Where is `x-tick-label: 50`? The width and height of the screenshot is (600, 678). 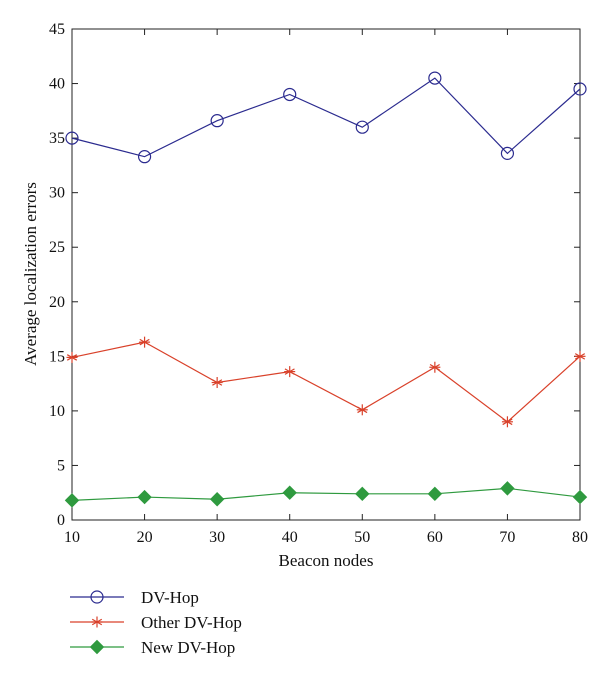 x-tick-label: 50 is located at coordinates (362, 537).